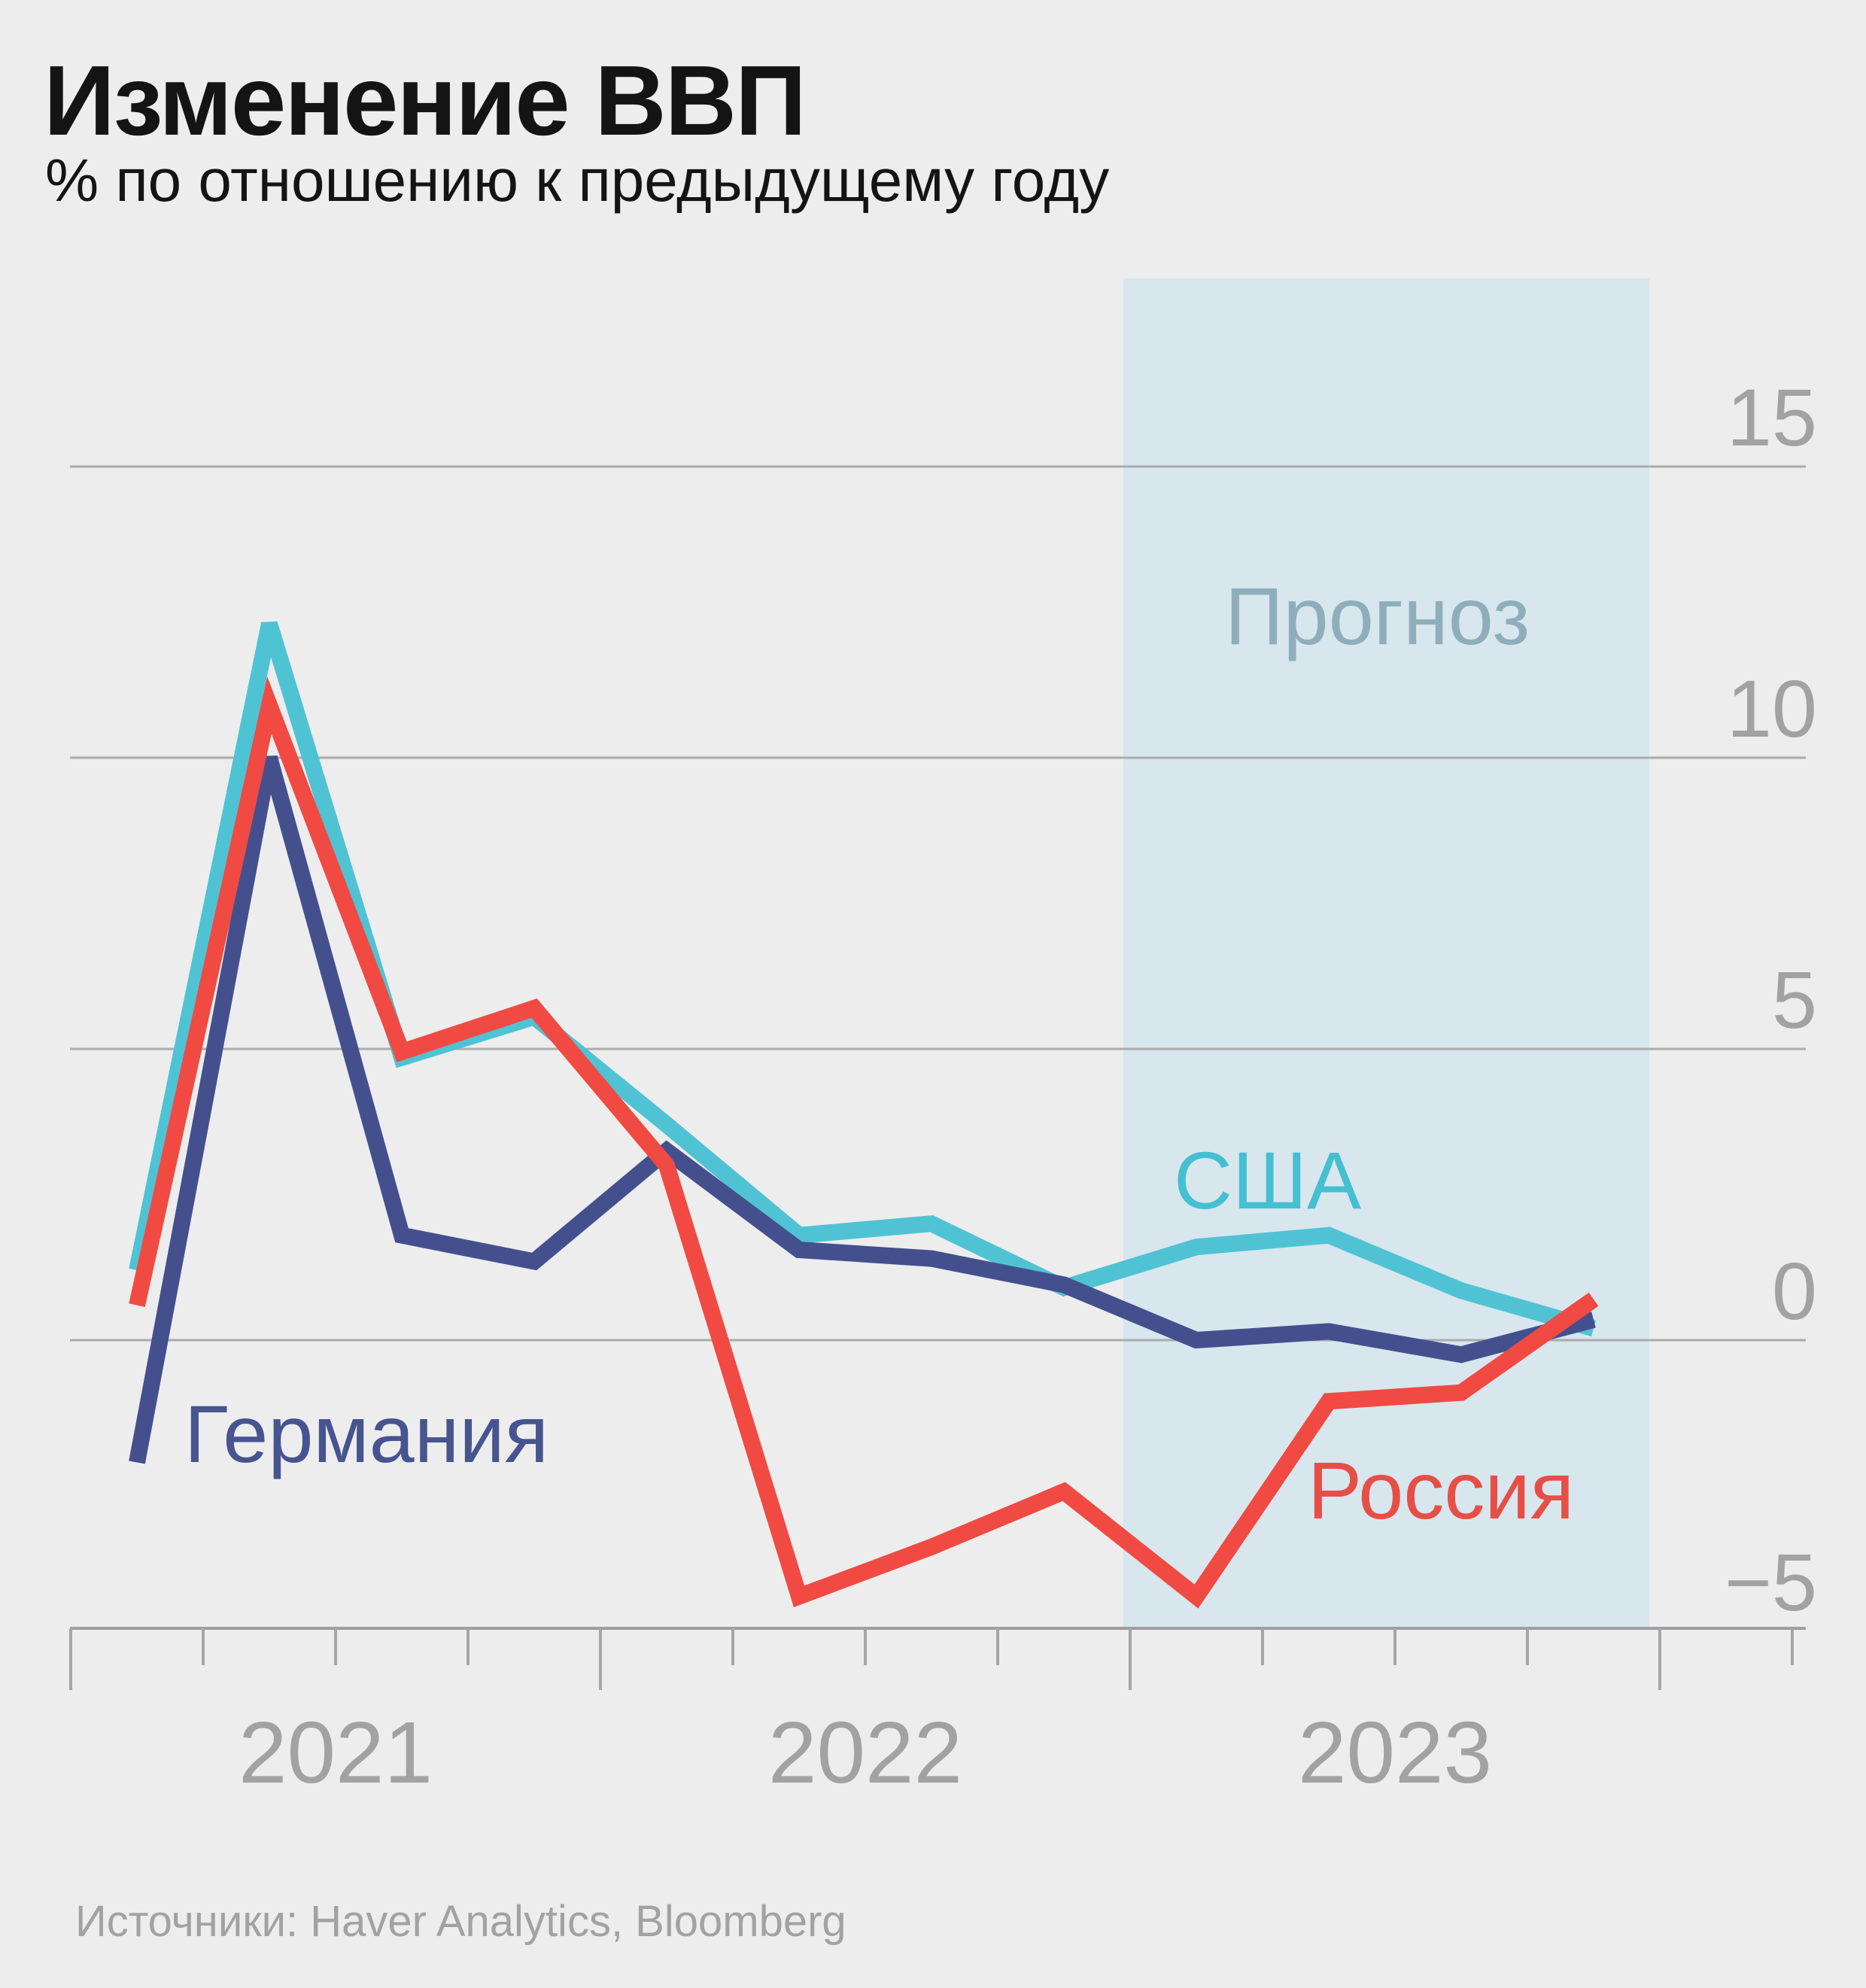 The width and height of the screenshot is (1866, 1988). Describe the element at coordinates (1770, 1583) in the screenshot. I see `y-tick-label-minus5: −5` at that location.